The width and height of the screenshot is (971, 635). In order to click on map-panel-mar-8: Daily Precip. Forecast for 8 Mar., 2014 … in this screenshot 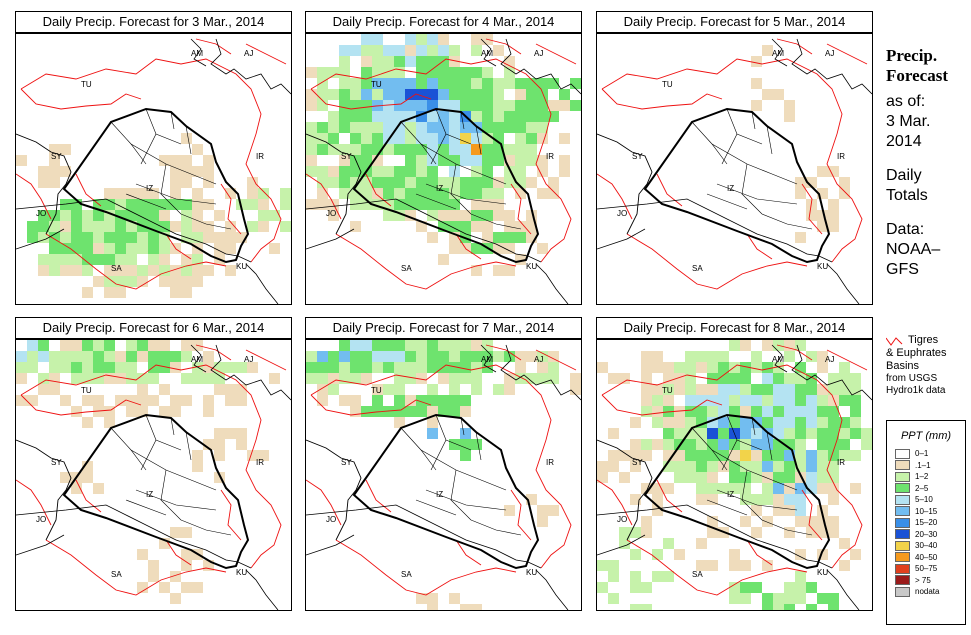, I will do `click(734, 464)`.